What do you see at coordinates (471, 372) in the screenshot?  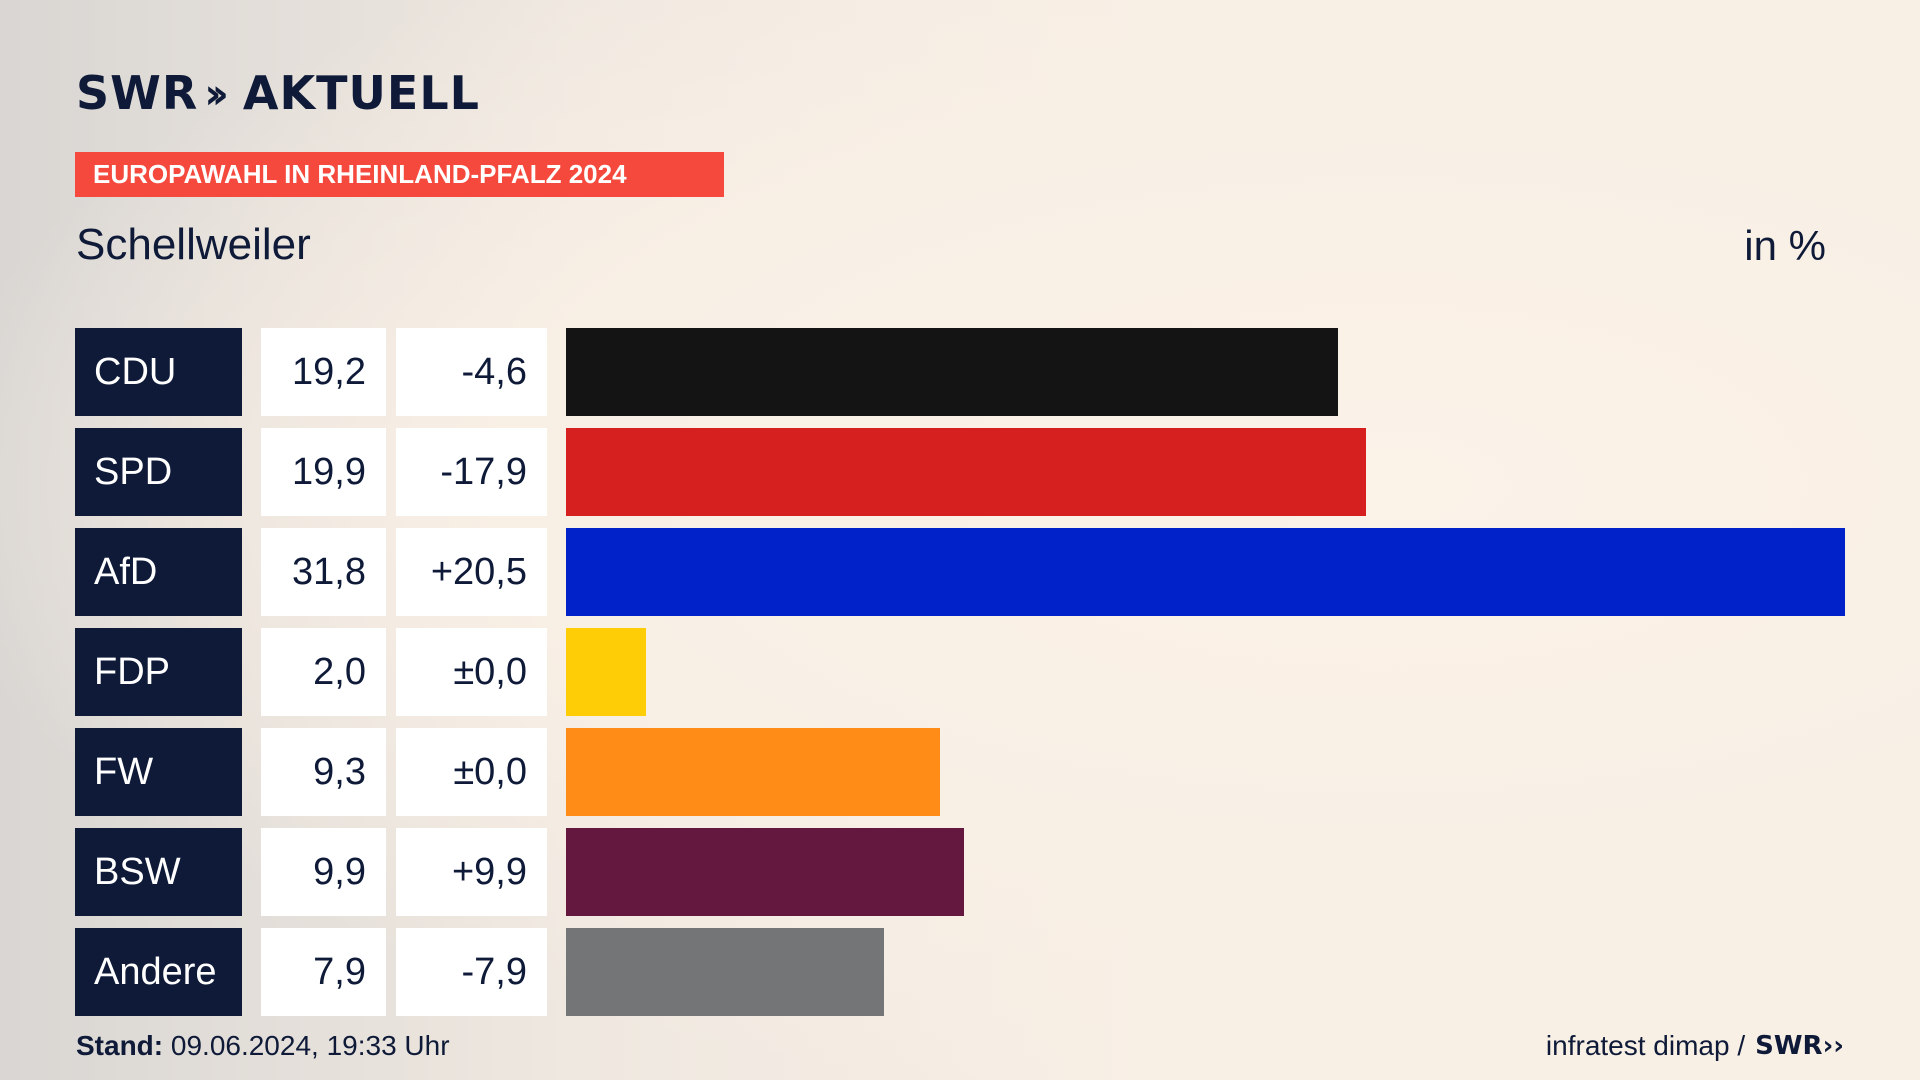 I see `vote-change: -4,6` at bounding box center [471, 372].